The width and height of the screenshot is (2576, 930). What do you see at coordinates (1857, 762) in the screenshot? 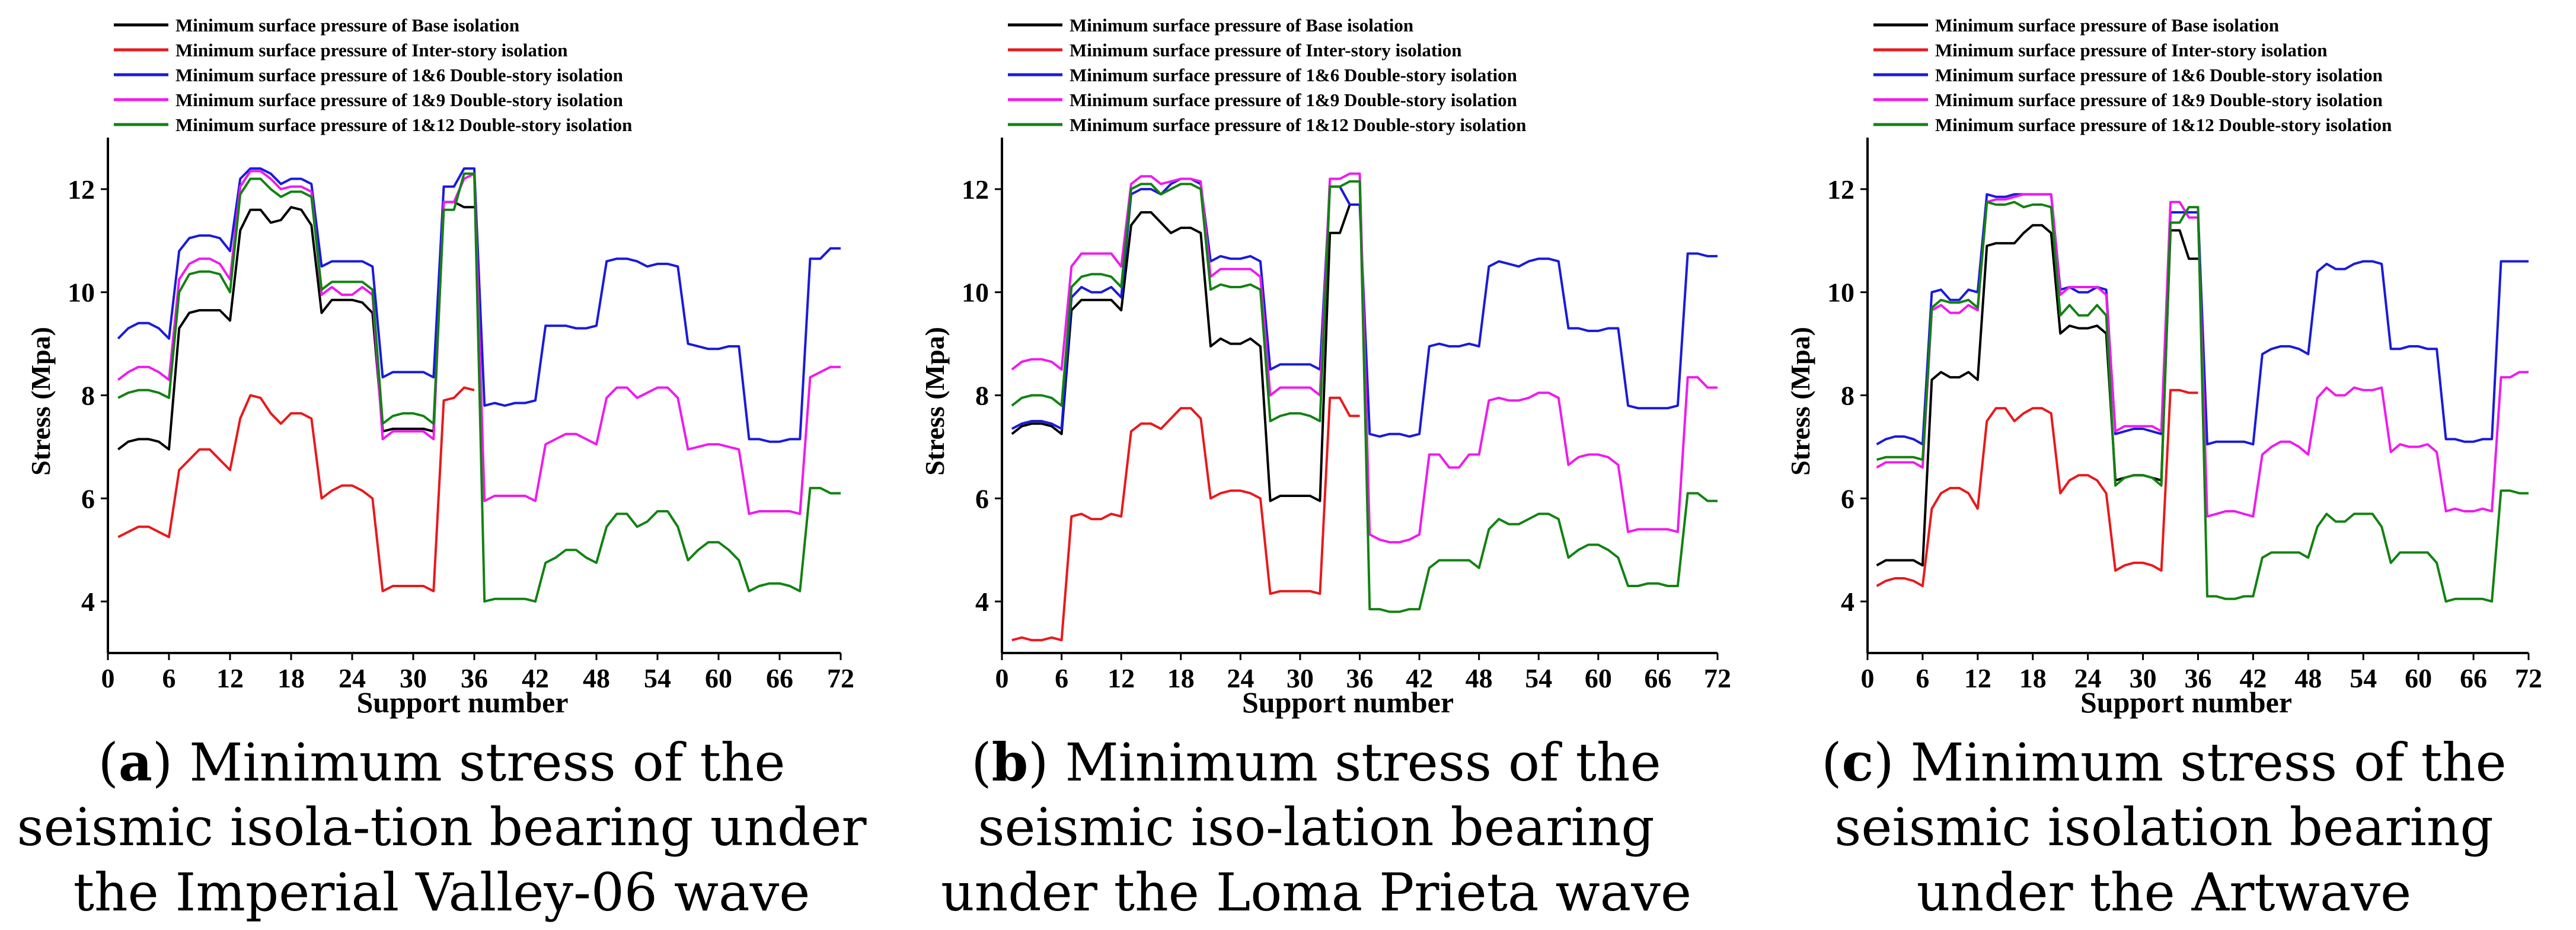
I see `caption-letter: c` at bounding box center [1857, 762].